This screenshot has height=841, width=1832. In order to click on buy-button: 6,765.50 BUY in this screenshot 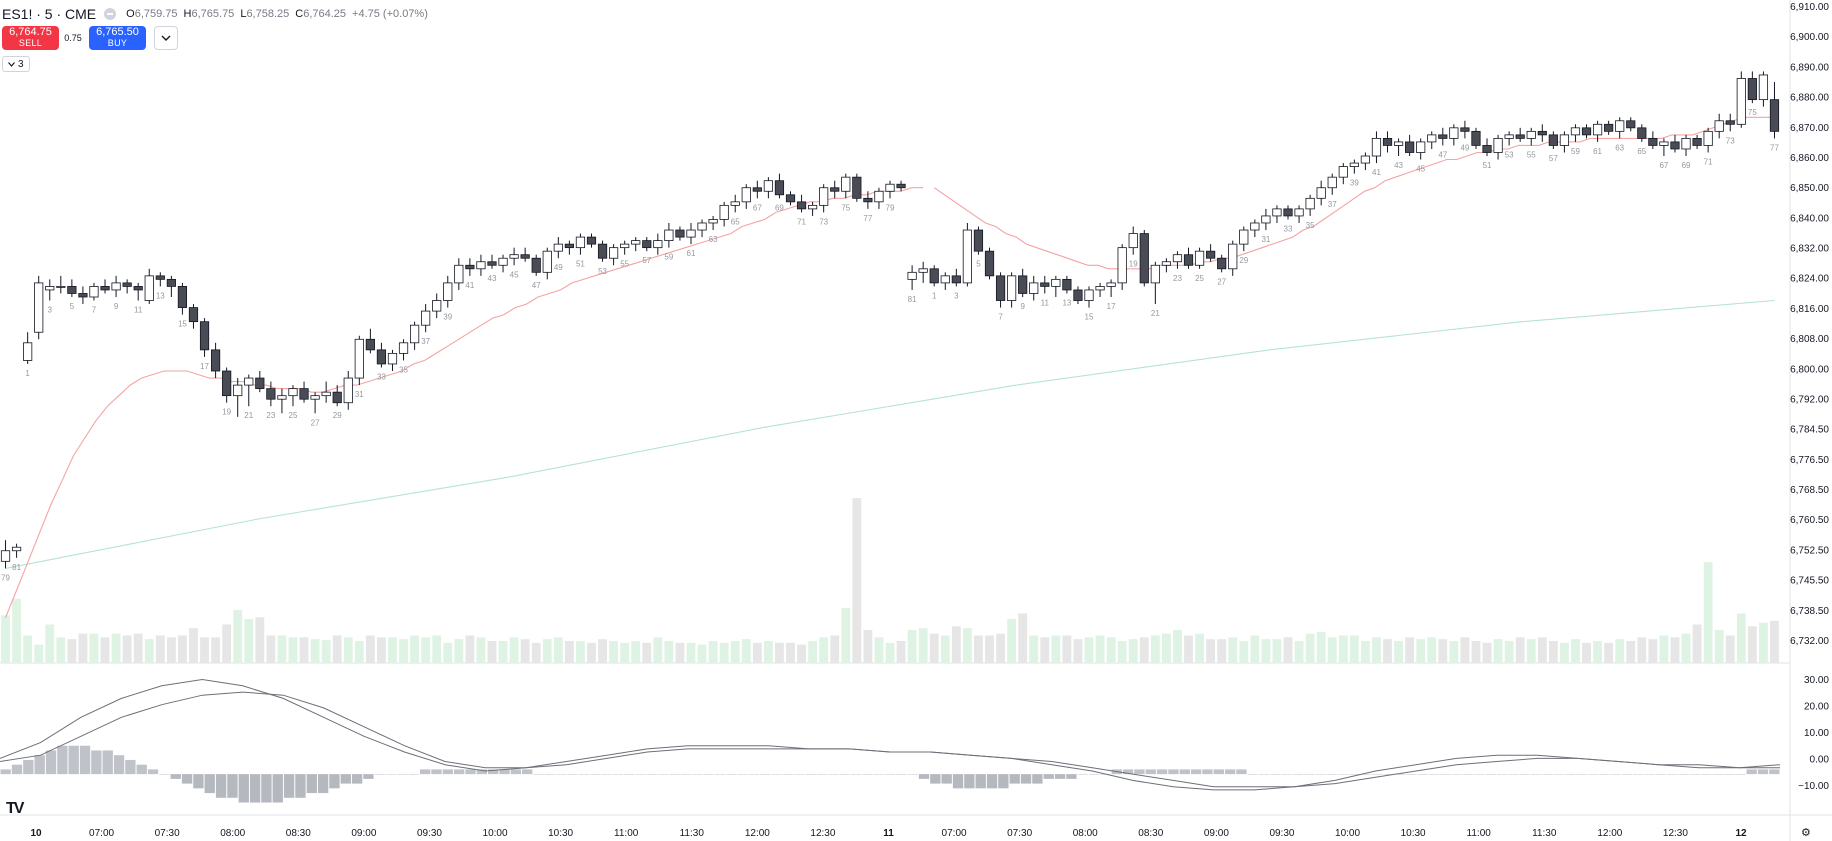, I will do `click(117, 38)`.